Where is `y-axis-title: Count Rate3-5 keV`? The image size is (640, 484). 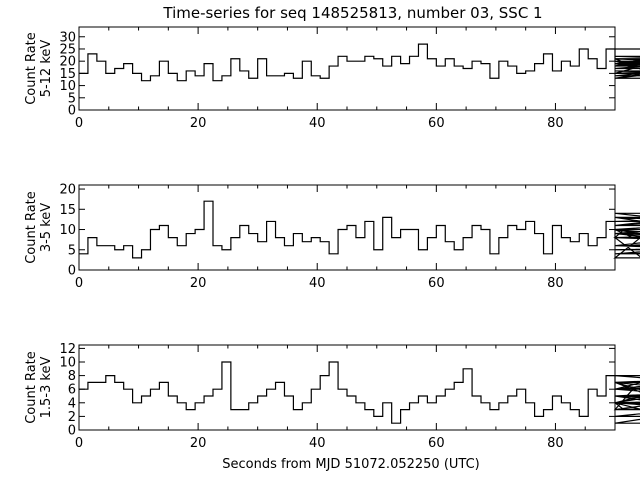
y-axis-title: Count Rate3-5 keV is located at coordinates (39, 227).